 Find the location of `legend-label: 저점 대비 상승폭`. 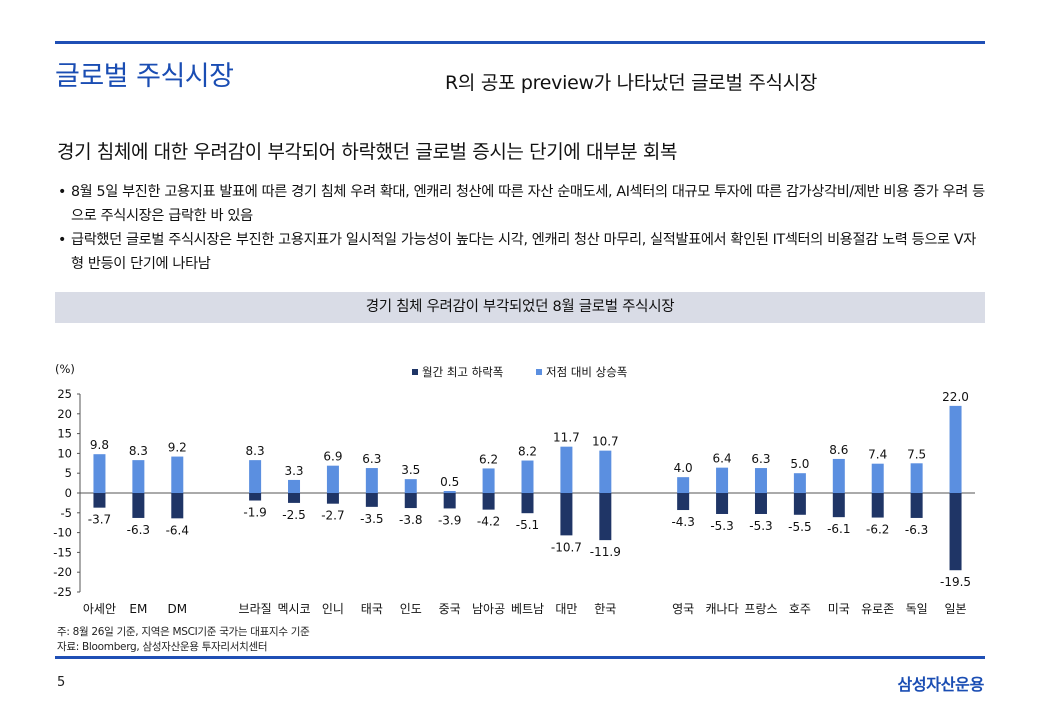

legend-label: 저점 대비 상승폭 is located at coordinates (586, 372).